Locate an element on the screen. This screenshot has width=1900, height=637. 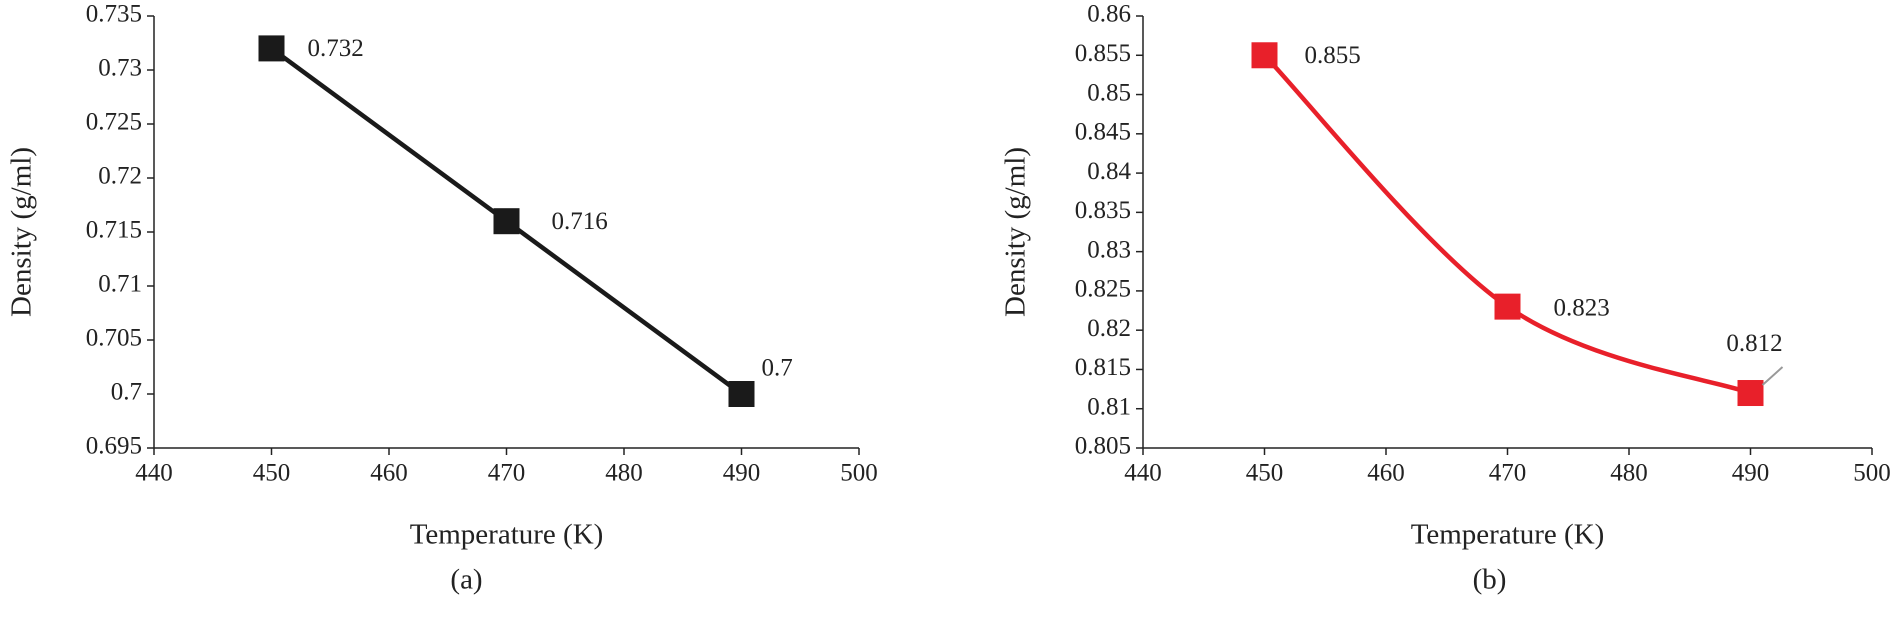
y-tick-label: 0.725 is located at coordinates (114, 122).